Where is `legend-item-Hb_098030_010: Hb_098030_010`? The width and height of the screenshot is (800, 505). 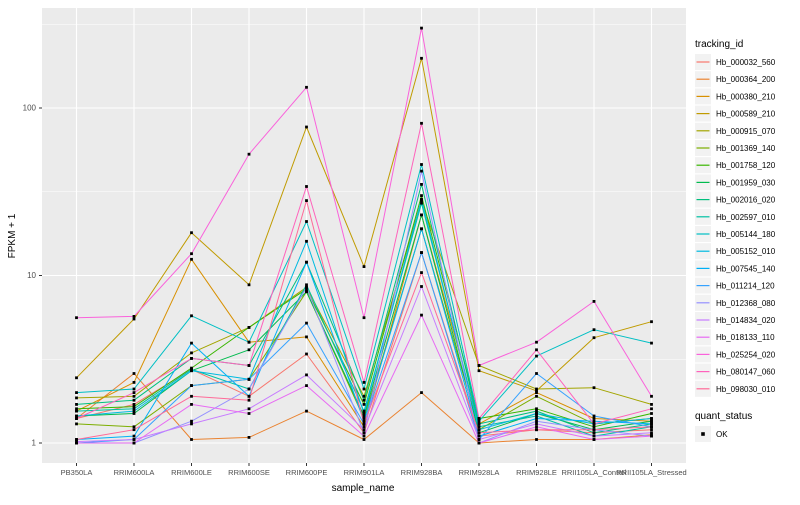
legend-item-Hb_098030_010: Hb_098030_010 is located at coordinates (735, 388).